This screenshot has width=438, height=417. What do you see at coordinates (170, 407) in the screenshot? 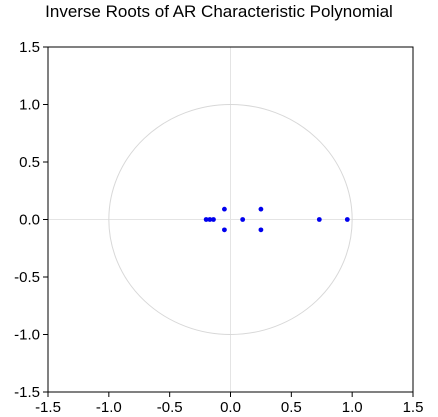
I see `x-tick-label: -0.5` at bounding box center [170, 407].